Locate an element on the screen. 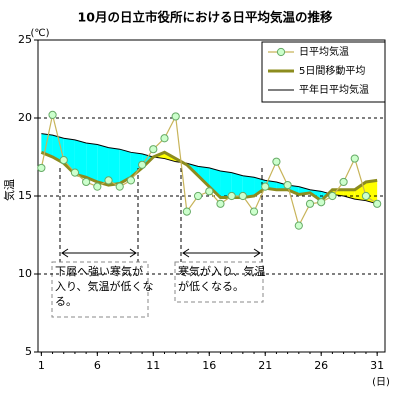 The height and width of the screenshot is (400, 400). x-tick-label: 6 is located at coordinates (97, 365).